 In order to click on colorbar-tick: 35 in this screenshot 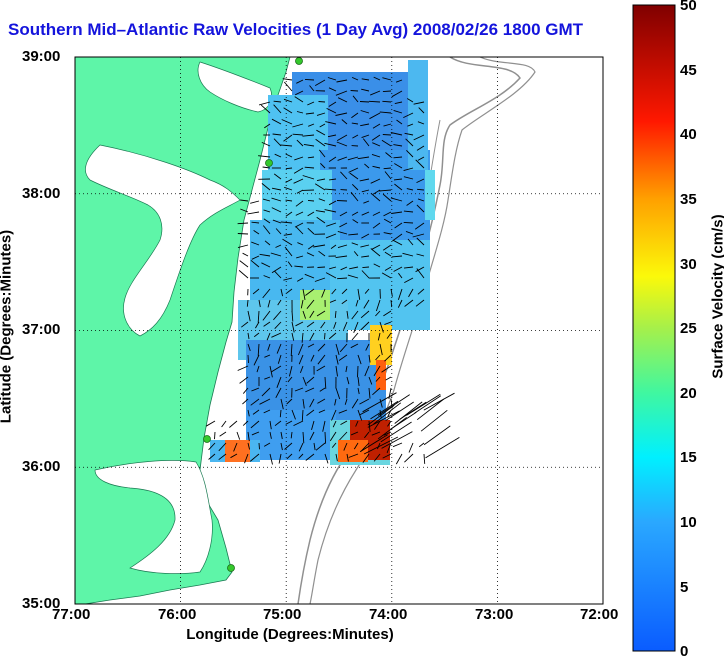, I will do `click(688, 200)`.